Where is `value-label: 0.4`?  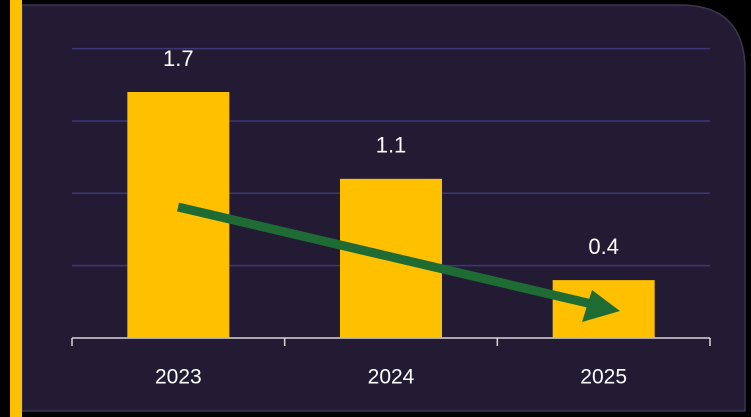
value-label: 0.4 is located at coordinates (603, 246).